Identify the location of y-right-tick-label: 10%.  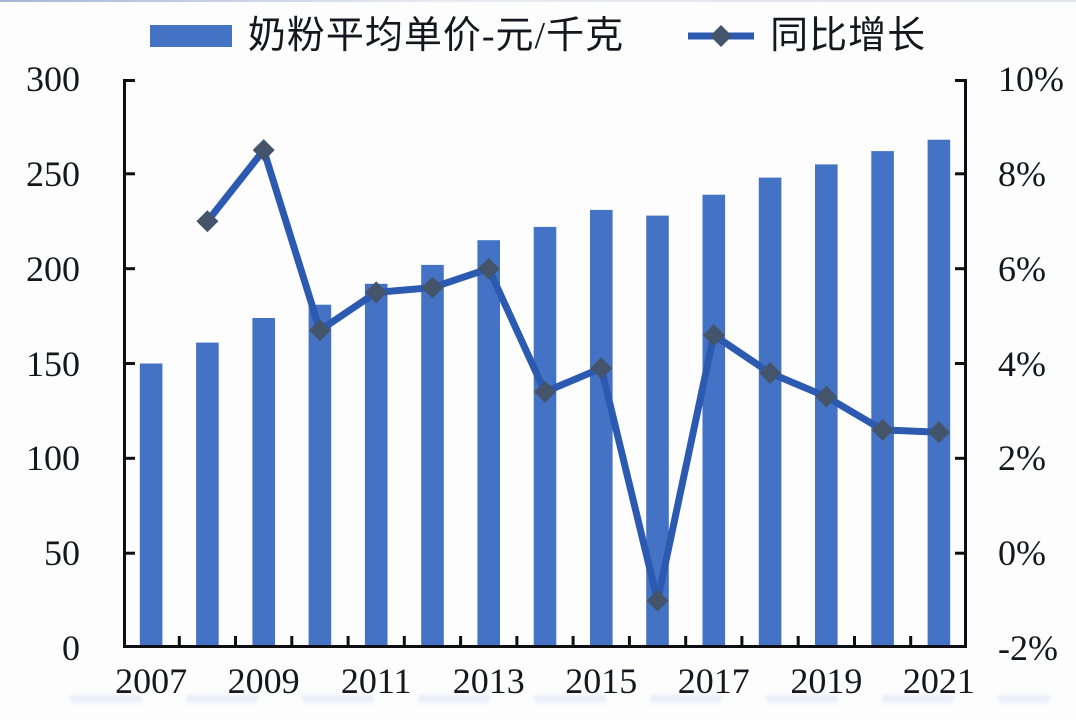
(1031, 79).